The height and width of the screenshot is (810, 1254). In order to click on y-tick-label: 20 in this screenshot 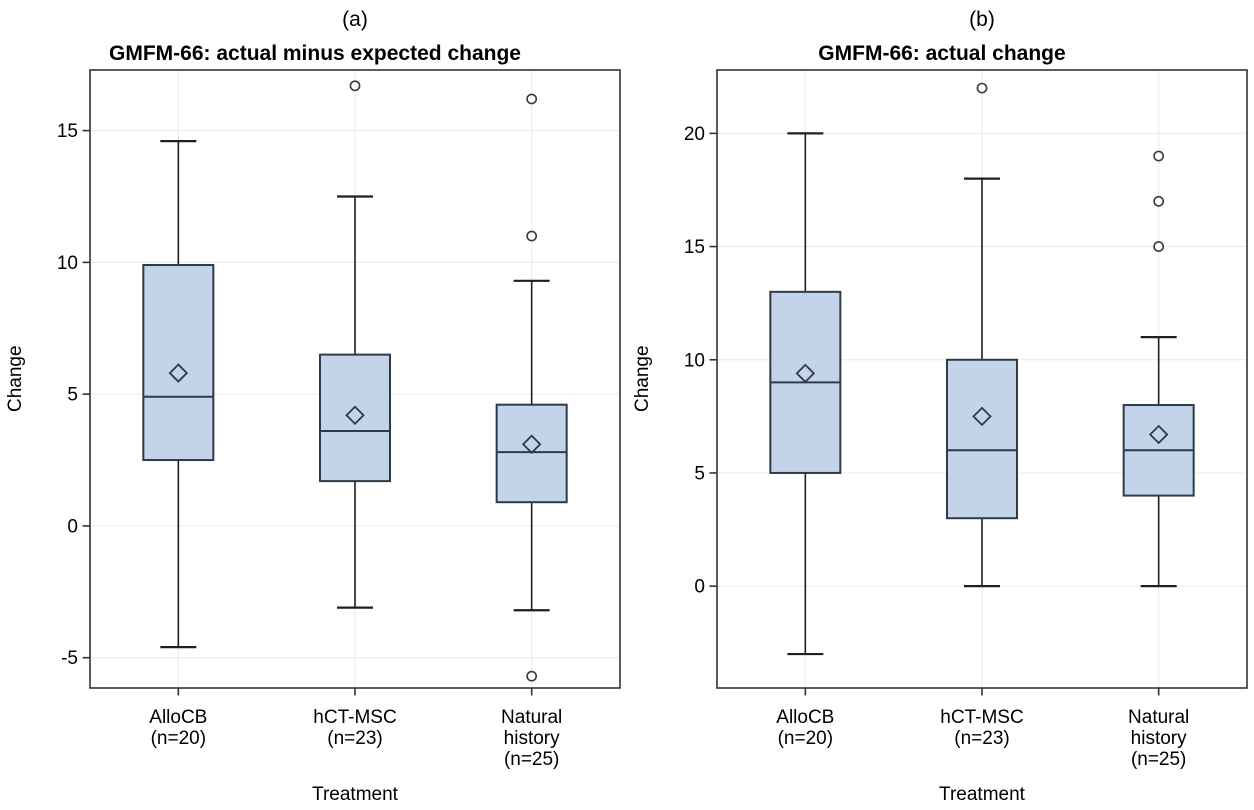, I will do `click(694, 134)`.